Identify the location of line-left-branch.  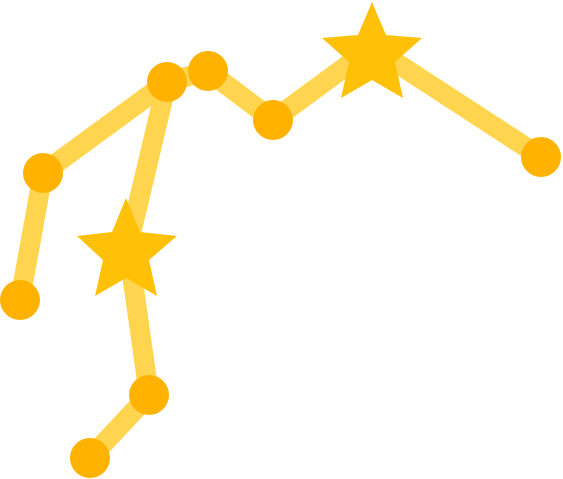
(128, 270).